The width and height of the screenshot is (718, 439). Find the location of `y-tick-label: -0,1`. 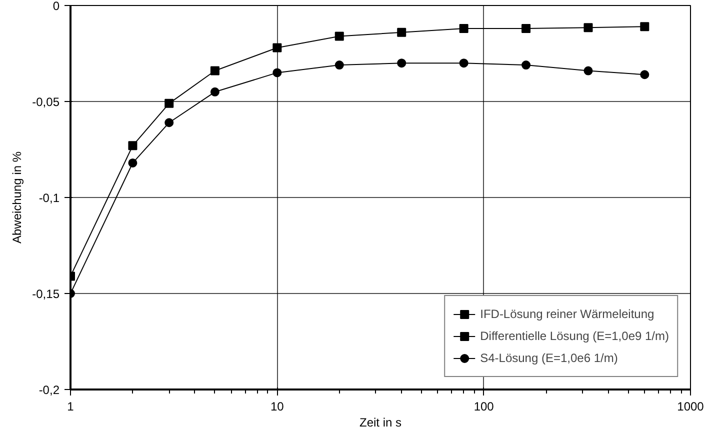

y-tick-label: -0,1 is located at coordinates (49, 198).